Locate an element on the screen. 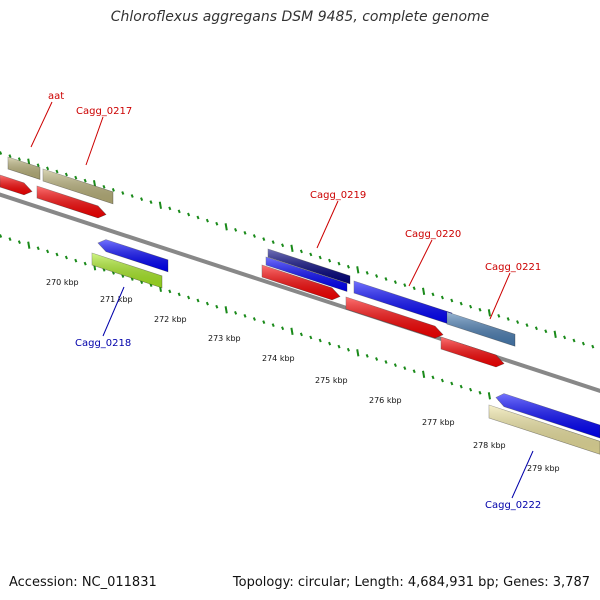 This screenshot has width=600, height=600. gene-label: Cagg_0220 is located at coordinates (433, 234).